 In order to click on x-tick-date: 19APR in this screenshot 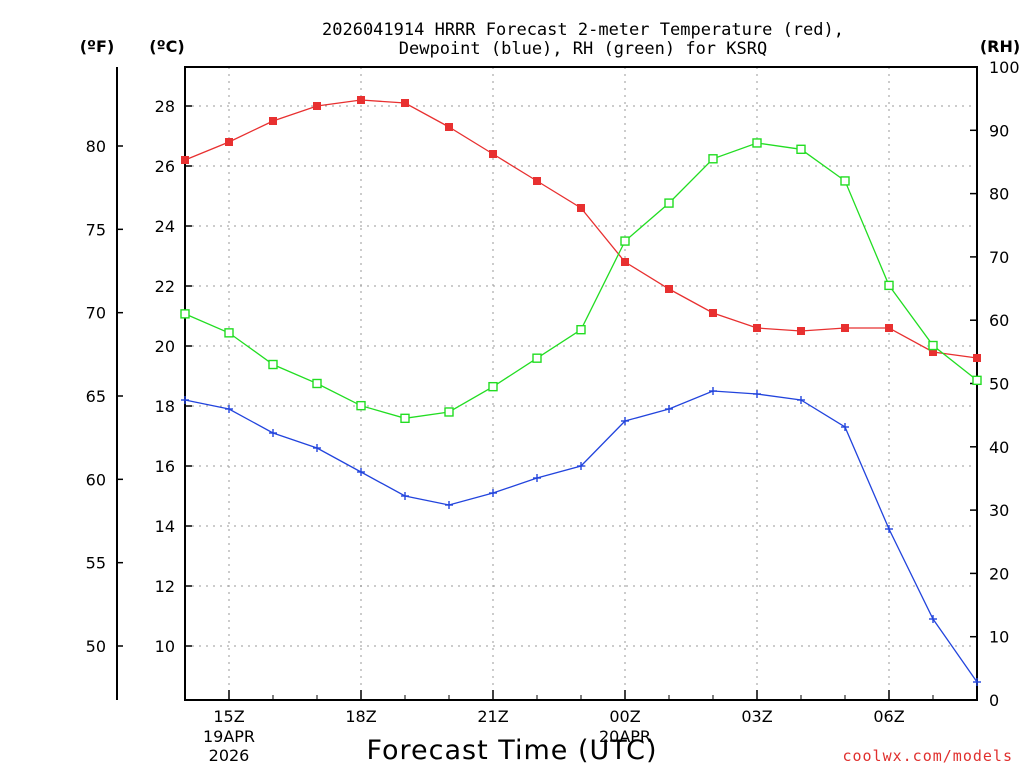, I will do `click(229, 736)`.